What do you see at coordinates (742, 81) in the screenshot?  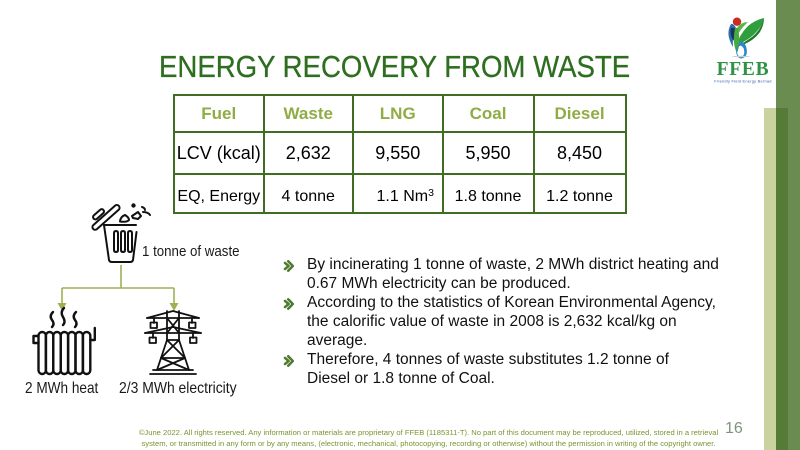 I see `svg-text: Friendly Field Energy Berhad` at bounding box center [742, 81].